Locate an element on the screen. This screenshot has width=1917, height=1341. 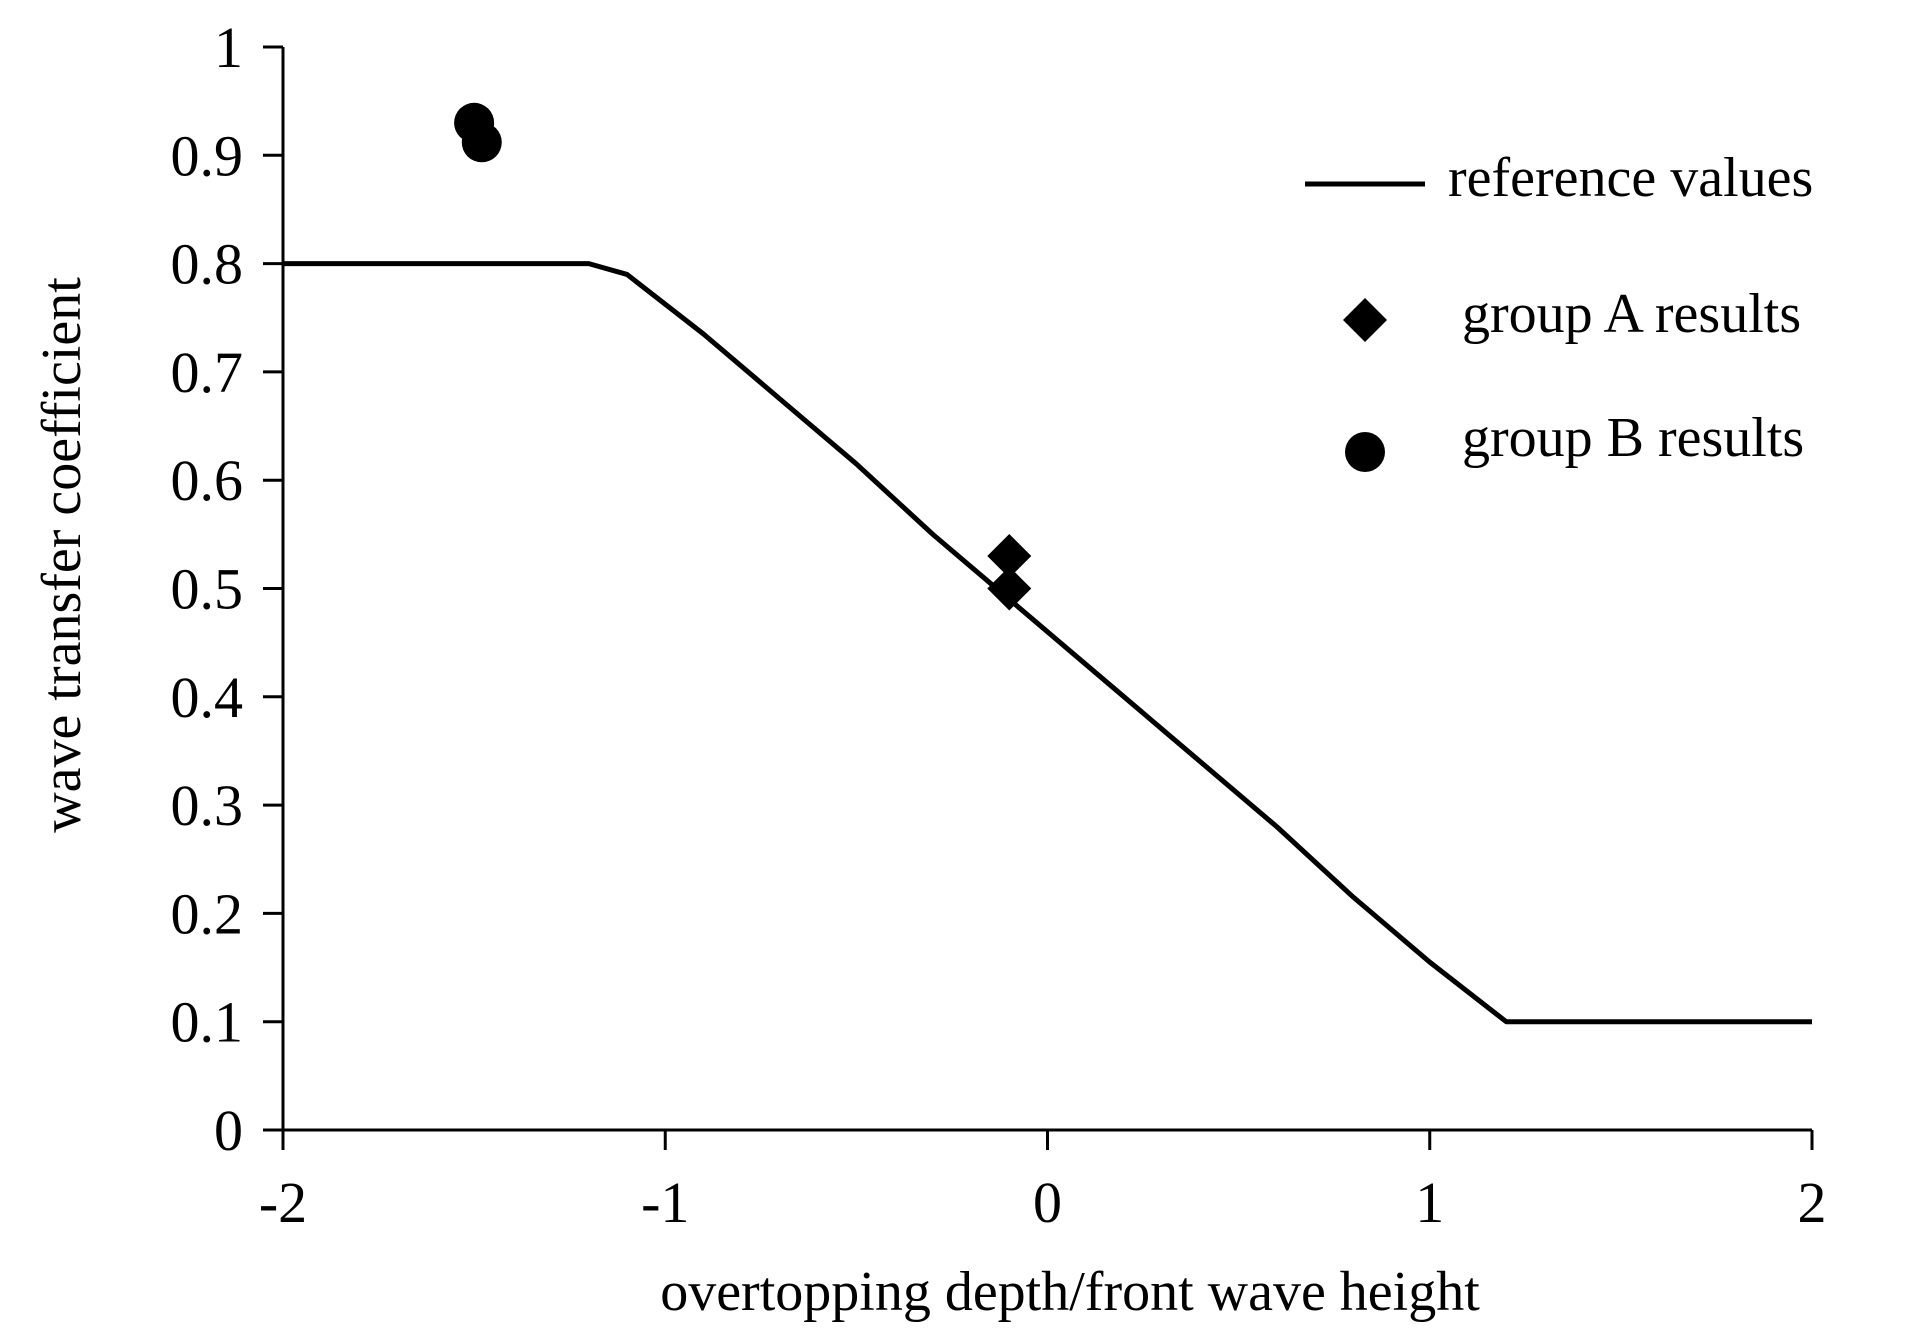
y-tick-label: 0.9 is located at coordinates (207, 155).